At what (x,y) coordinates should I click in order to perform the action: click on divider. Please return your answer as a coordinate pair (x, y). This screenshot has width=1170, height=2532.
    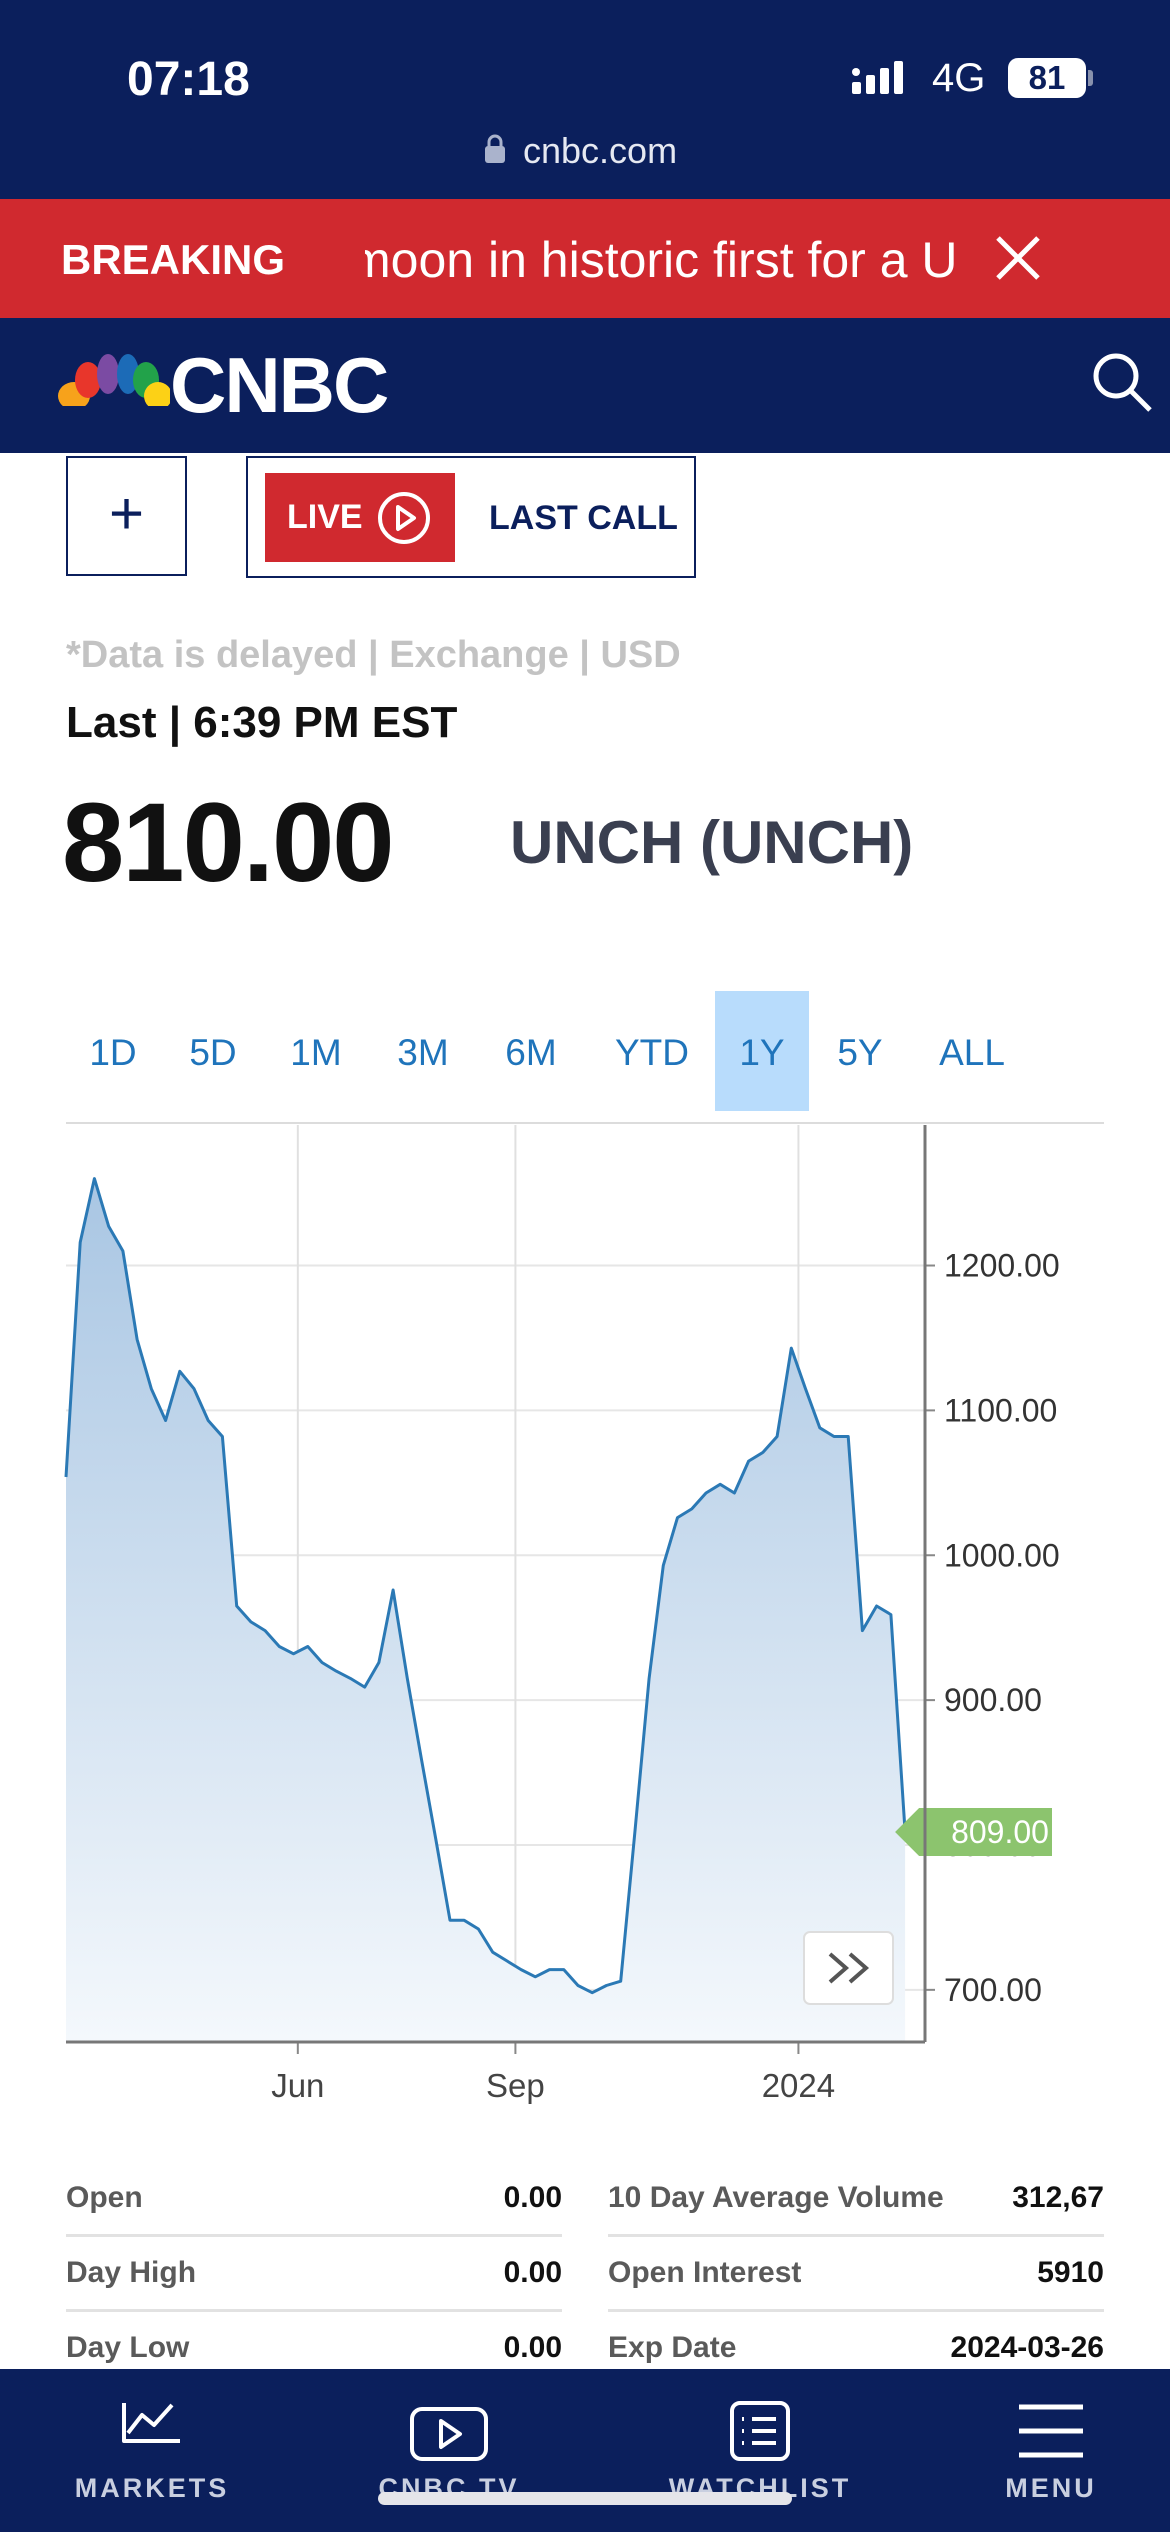
    Looking at the image, I should click on (585, 1123).